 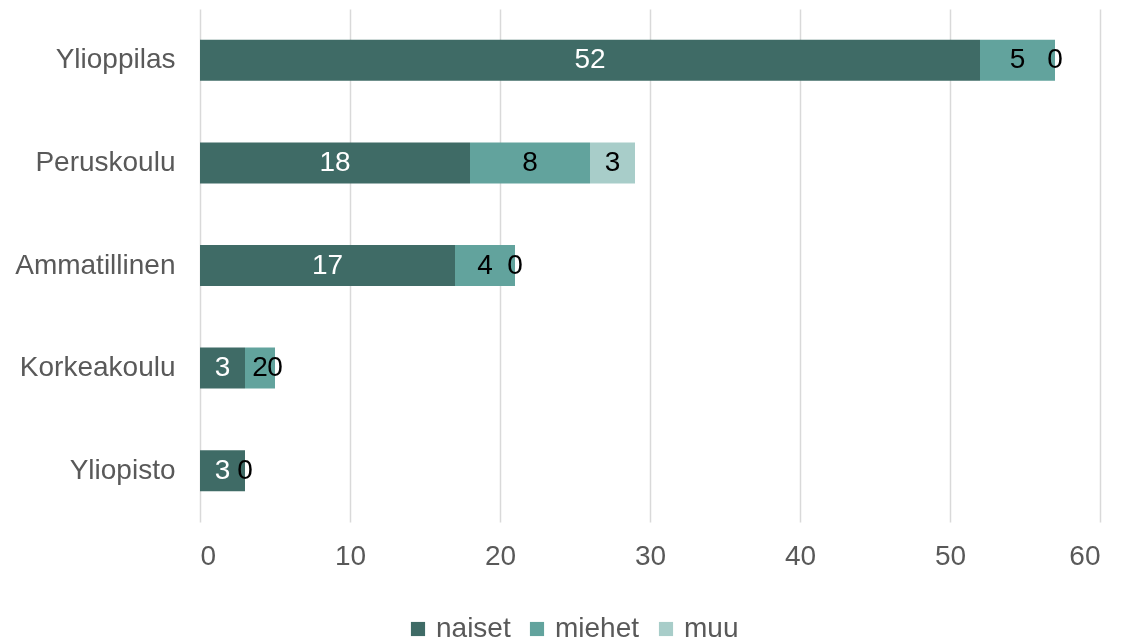 I want to click on y-tick-label: Yliopisto, so click(x=122, y=469).